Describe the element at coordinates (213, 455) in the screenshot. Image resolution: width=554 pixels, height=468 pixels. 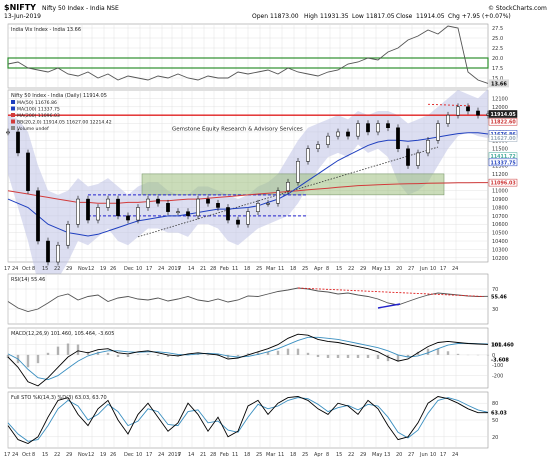
I see `x-tick-label: 28` at that location.